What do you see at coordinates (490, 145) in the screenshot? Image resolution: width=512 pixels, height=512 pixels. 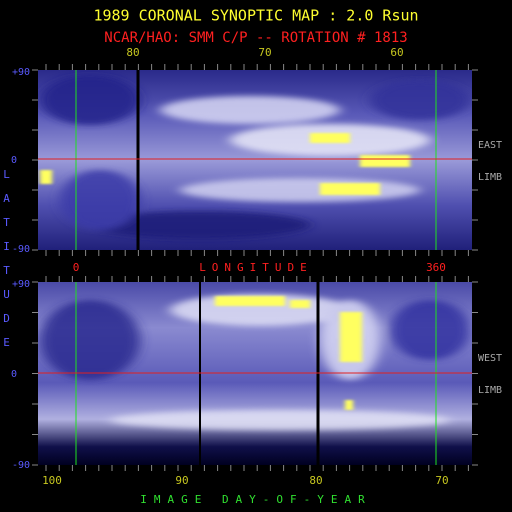 I see `side-label: EAST` at bounding box center [490, 145].